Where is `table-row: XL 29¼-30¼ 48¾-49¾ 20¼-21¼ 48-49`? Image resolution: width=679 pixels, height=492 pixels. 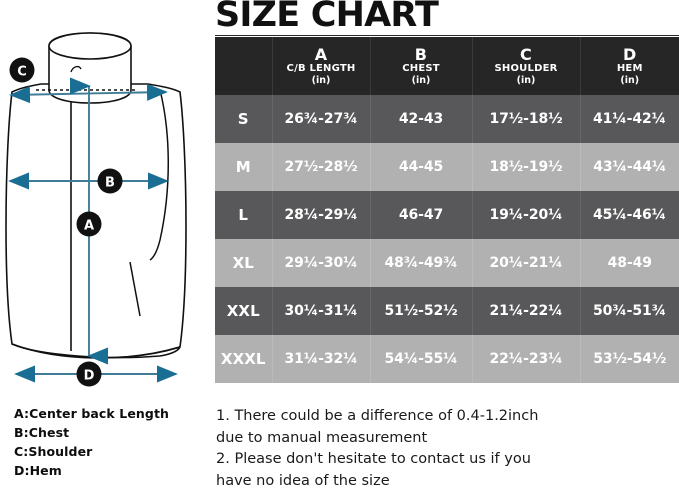
table-row: XL 29¼-30¼ 48¾-49¾ 20¼-21¼ 48-49 is located at coordinates (447, 263).